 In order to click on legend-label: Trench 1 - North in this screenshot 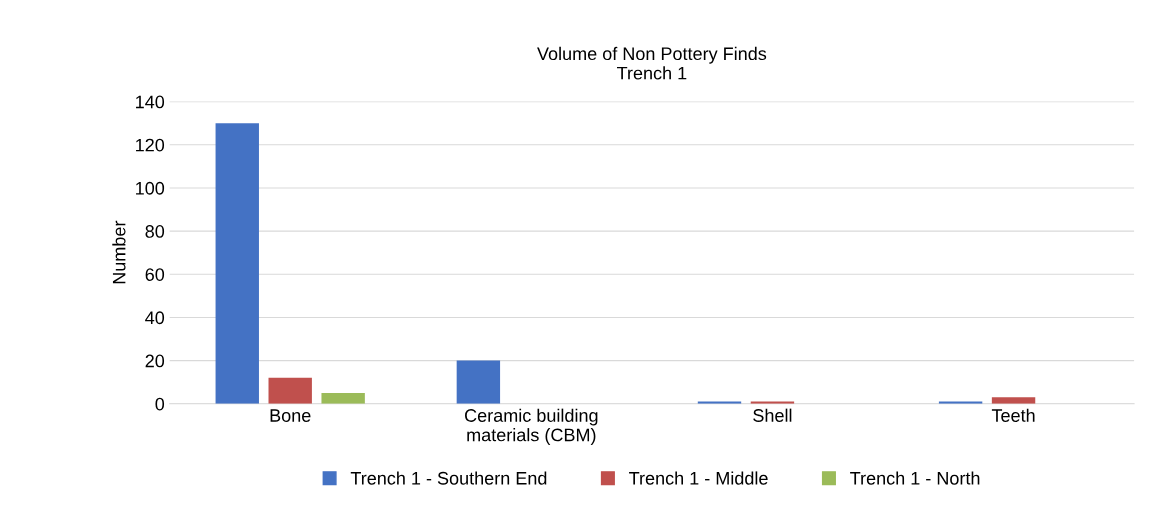, I will do `click(915, 478)`.